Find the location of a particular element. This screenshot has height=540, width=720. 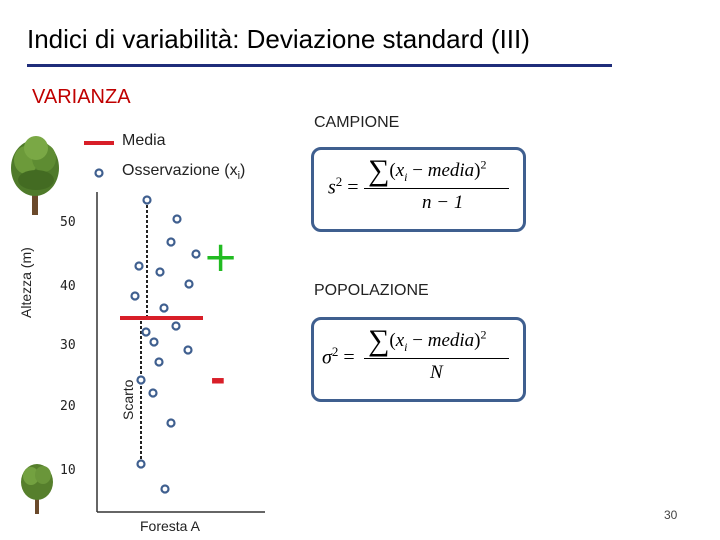

population-label: POPOLAZIONE is located at coordinates (371, 290).